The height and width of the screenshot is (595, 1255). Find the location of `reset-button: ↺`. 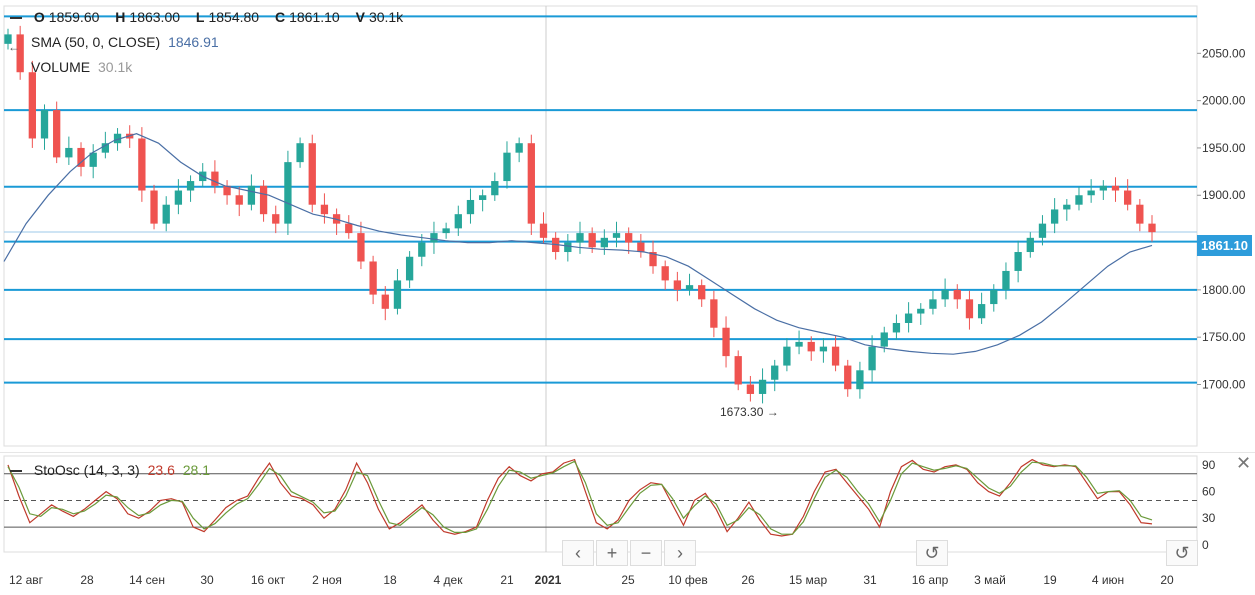

reset-button: ↺ is located at coordinates (932, 553).